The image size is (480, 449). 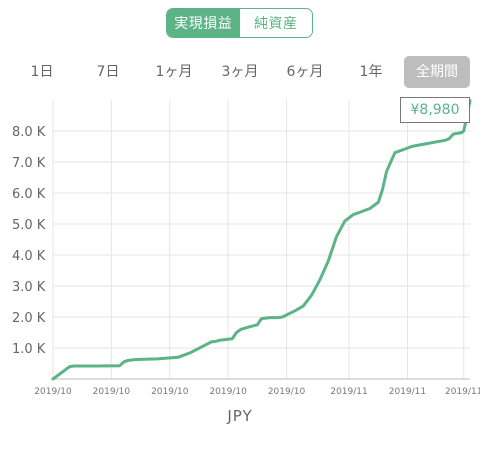 What do you see at coordinates (435, 110) in the screenshot?
I see `latest-value-callout: ¥8,980` at bounding box center [435, 110].